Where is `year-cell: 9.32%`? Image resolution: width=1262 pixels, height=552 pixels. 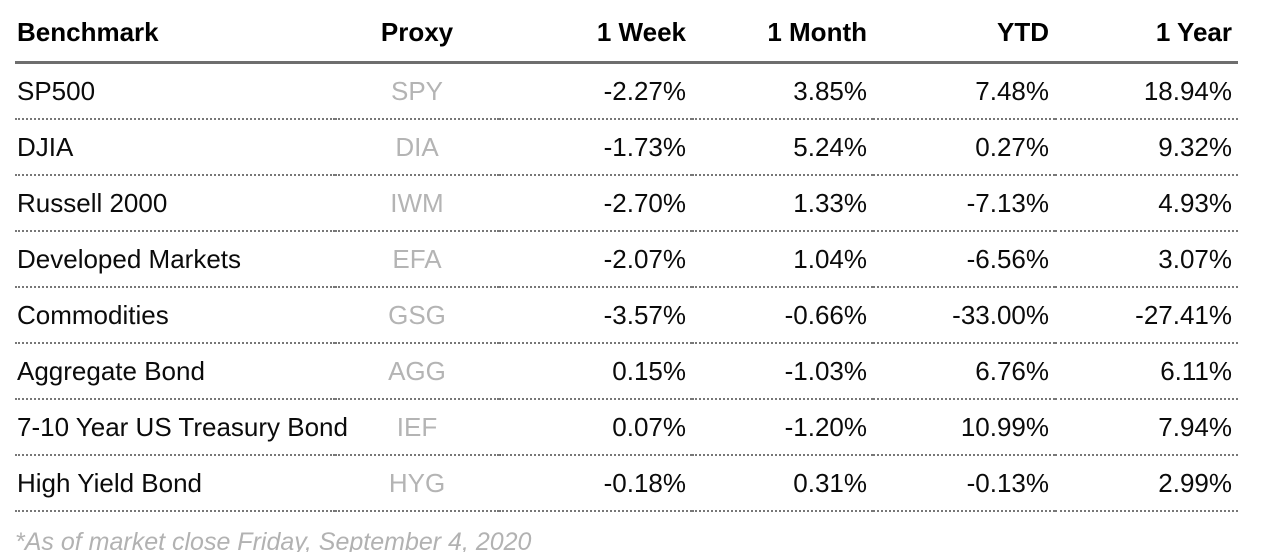
year-cell: 9.32% is located at coordinates (1146, 147).